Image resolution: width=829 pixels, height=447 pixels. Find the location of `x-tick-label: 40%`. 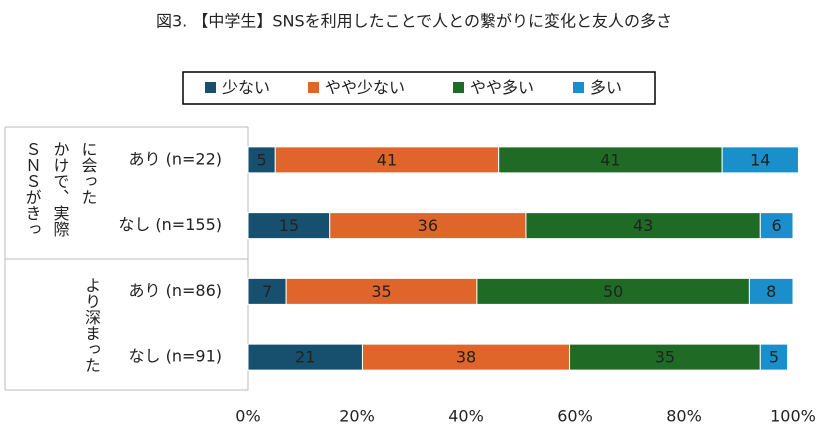

x-tick-label: 40% is located at coordinates (466, 416).